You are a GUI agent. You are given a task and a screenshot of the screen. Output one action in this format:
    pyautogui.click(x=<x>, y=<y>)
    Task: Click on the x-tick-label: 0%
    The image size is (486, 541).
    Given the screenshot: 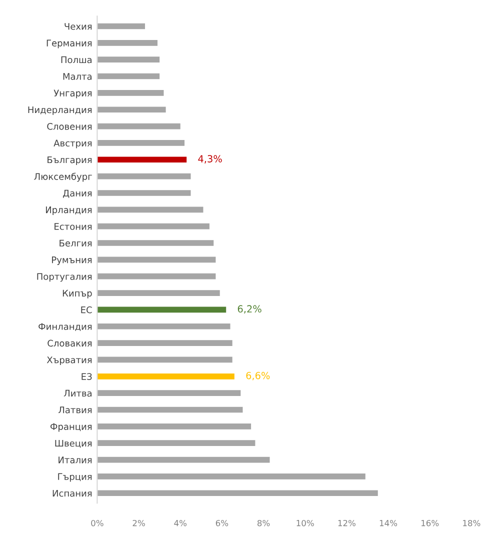 What is the action you would take?
    pyautogui.click(x=97, y=523)
    